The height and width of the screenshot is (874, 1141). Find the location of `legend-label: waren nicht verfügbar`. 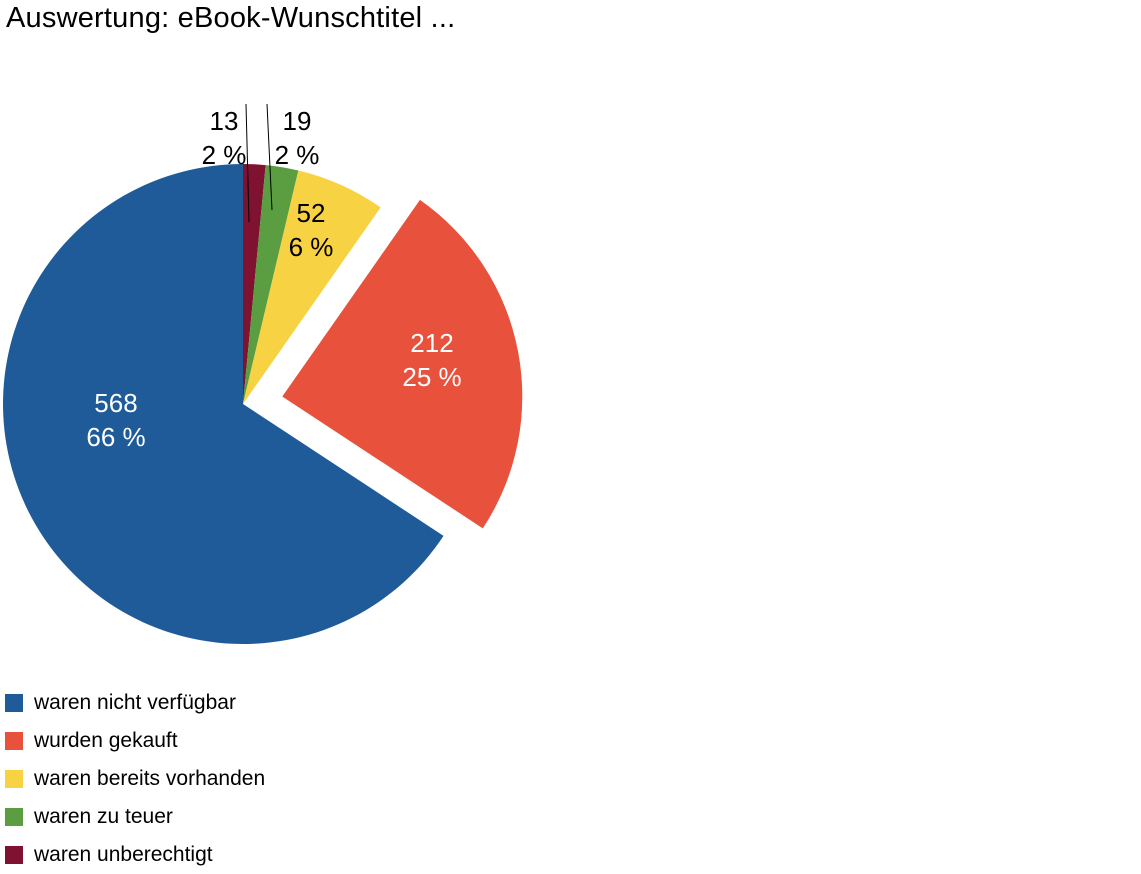

legend-label: waren nicht verfügbar is located at coordinates (135, 702).